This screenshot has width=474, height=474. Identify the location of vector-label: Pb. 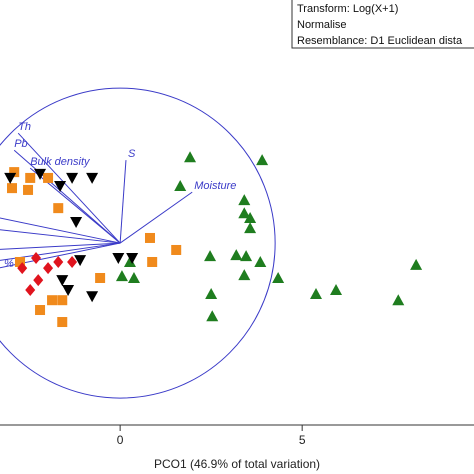
(20, 144).